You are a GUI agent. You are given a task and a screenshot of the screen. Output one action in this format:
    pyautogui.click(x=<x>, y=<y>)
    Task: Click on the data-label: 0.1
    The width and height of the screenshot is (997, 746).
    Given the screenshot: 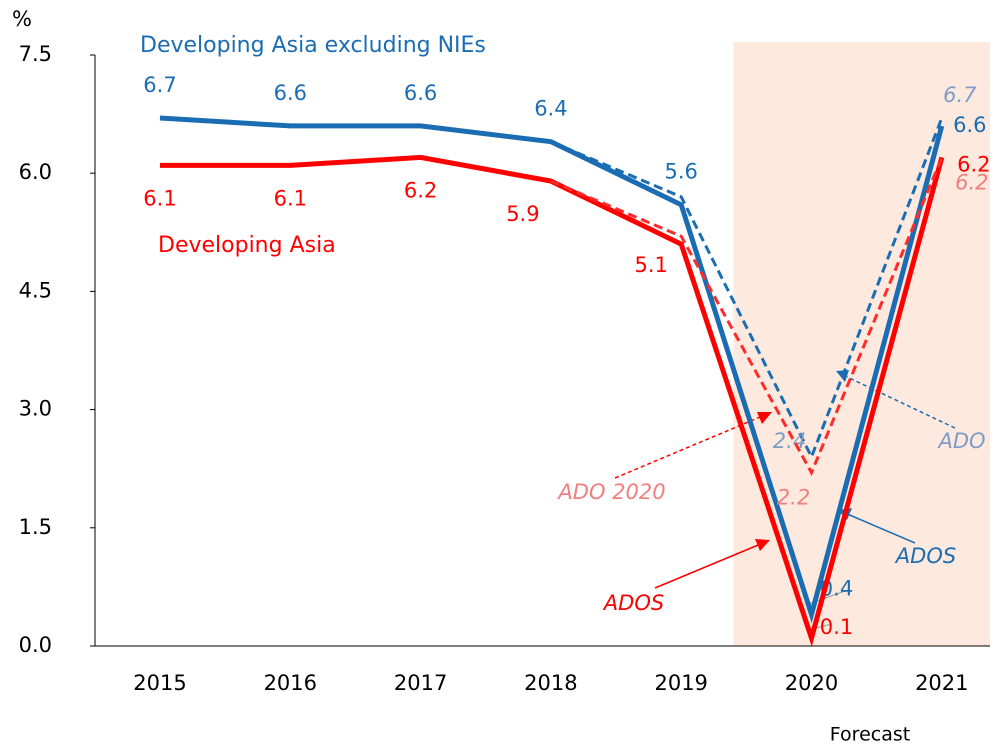 What is the action you would take?
    pyautogui.click(x=836, y=627)
    